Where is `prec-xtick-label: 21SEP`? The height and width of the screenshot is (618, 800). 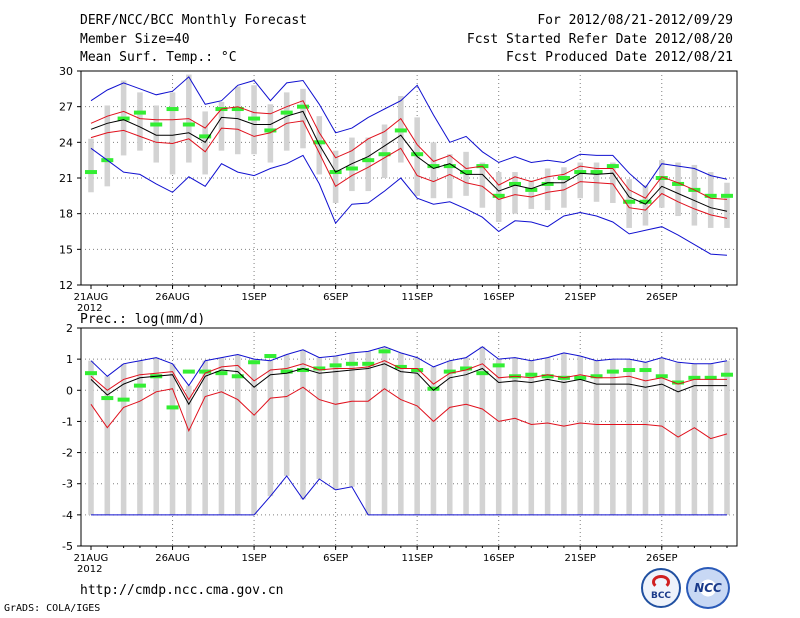 prec-xtick-label: 21SEP is located at coordinates (580, 558).